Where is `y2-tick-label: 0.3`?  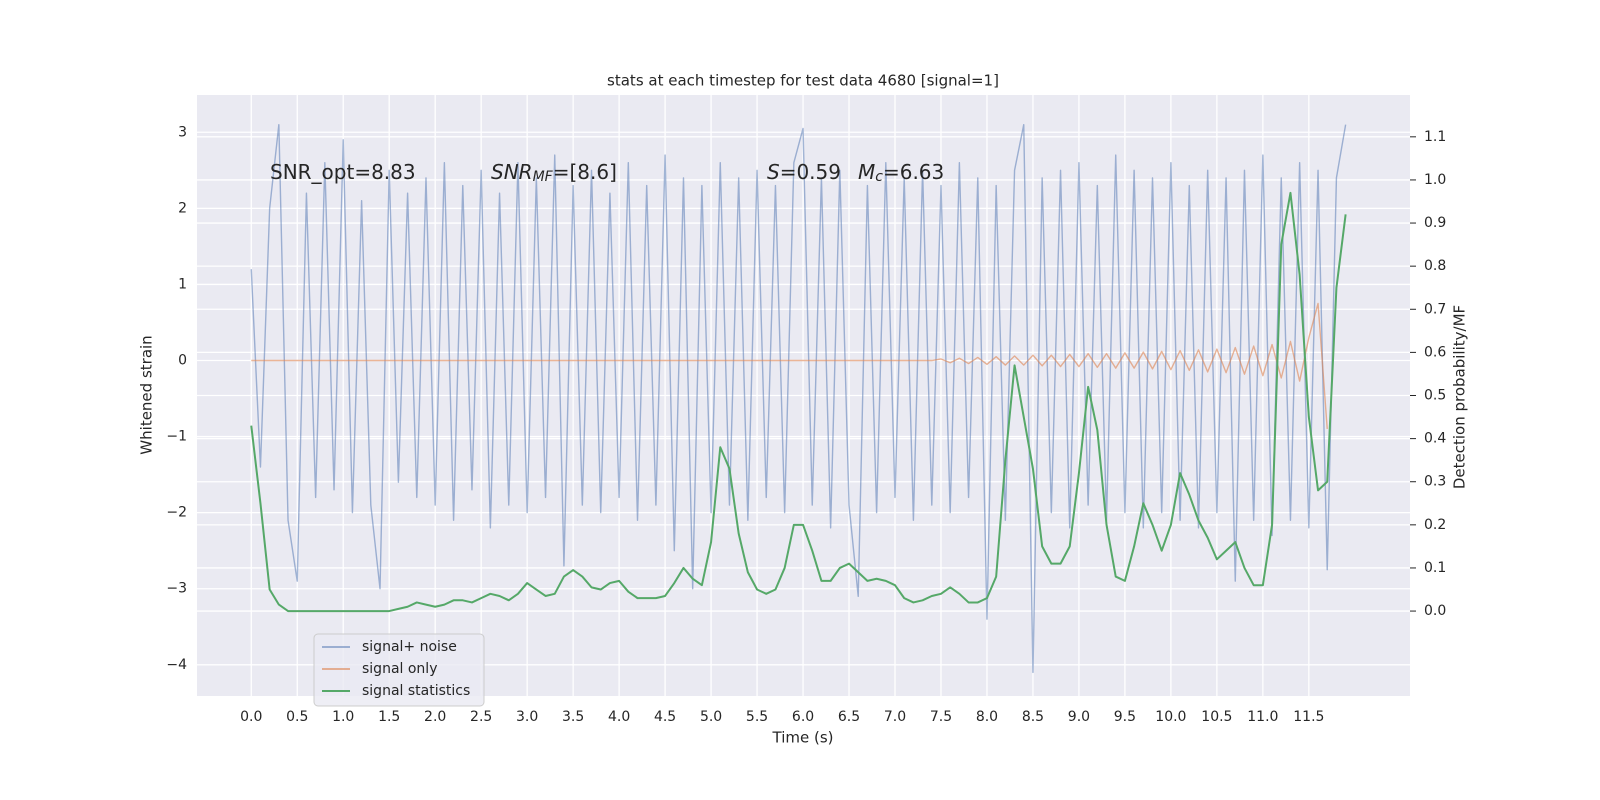 y2-tick-label: 0.3 is located at coordinates (1435, 482).